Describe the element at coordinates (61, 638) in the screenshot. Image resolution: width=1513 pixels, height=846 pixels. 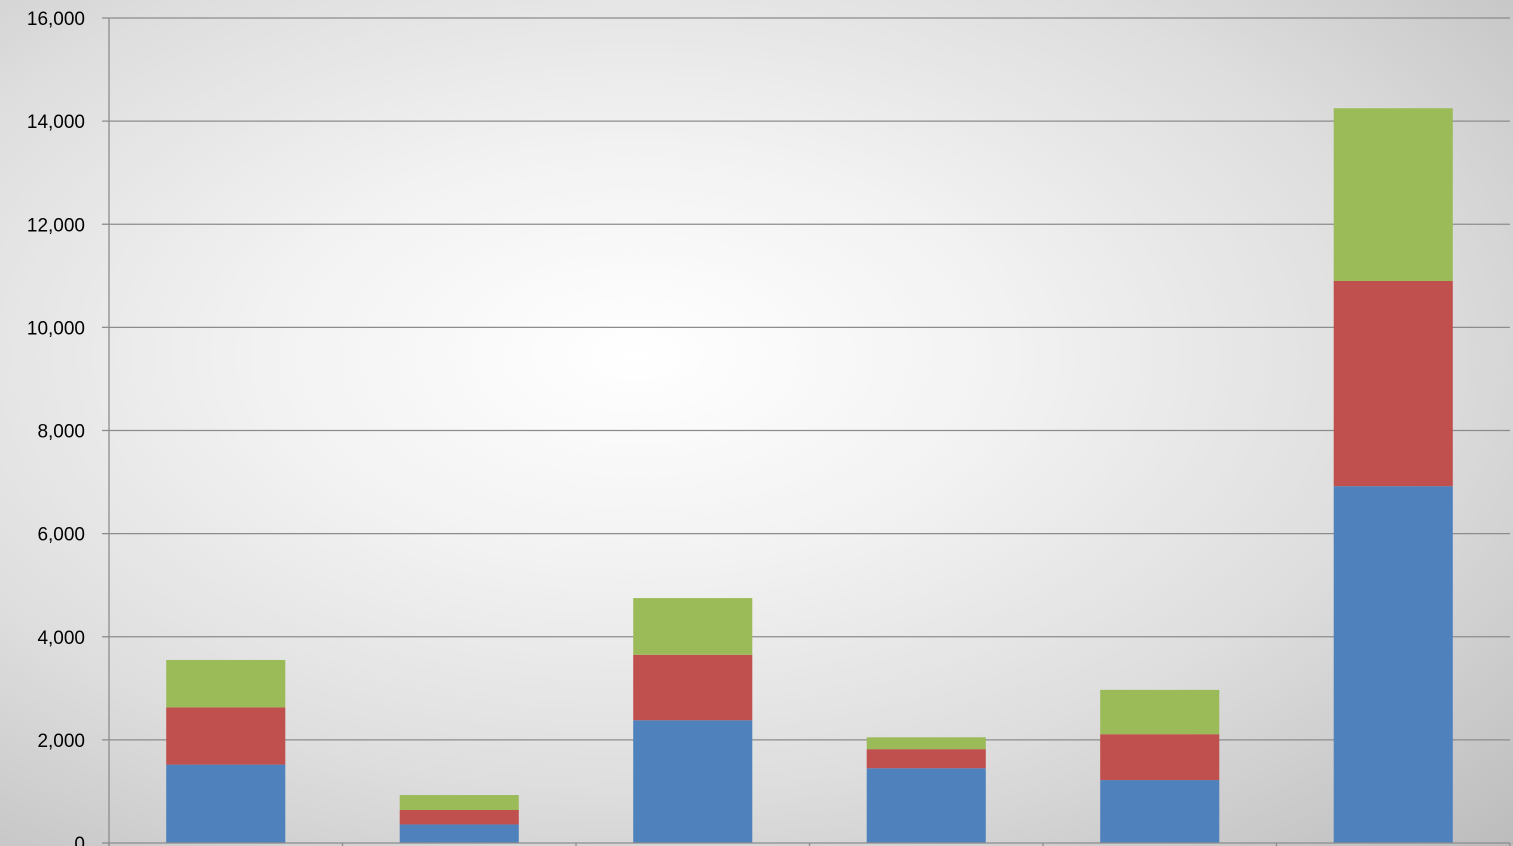
I see `y-tick-label: 4,000` at that location.